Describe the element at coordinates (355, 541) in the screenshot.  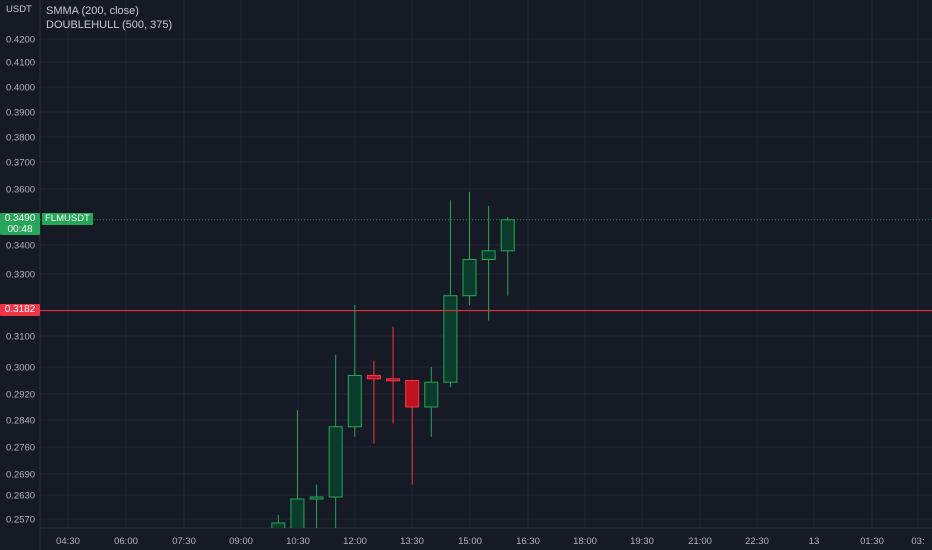
I see `x-tick-label: 12:00` at that location.